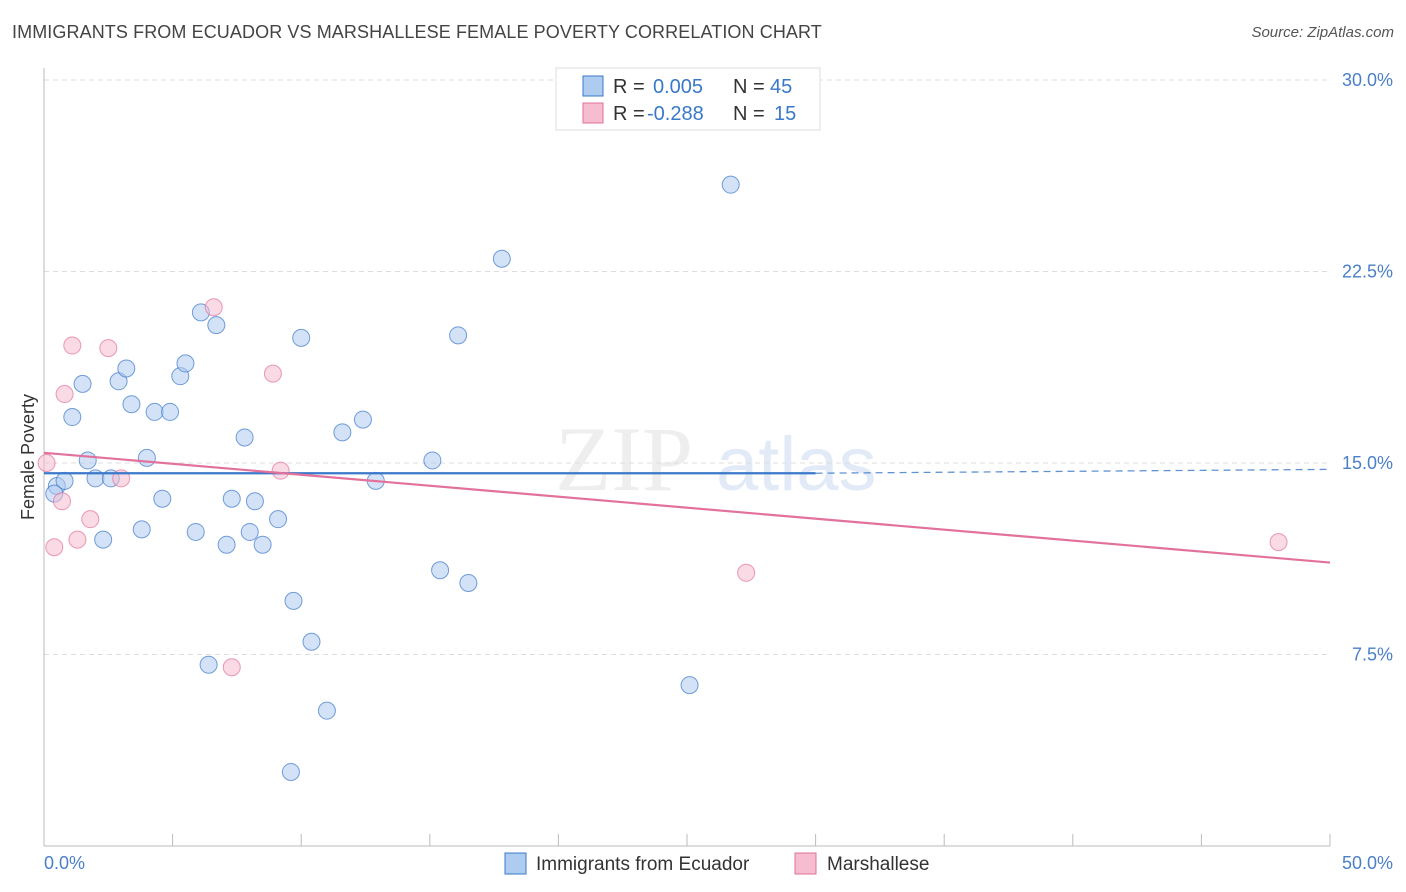  Describe the element at coordinates (678, 87) in the screenshot. I see `stats-r-value-1: 0.005` at that location.